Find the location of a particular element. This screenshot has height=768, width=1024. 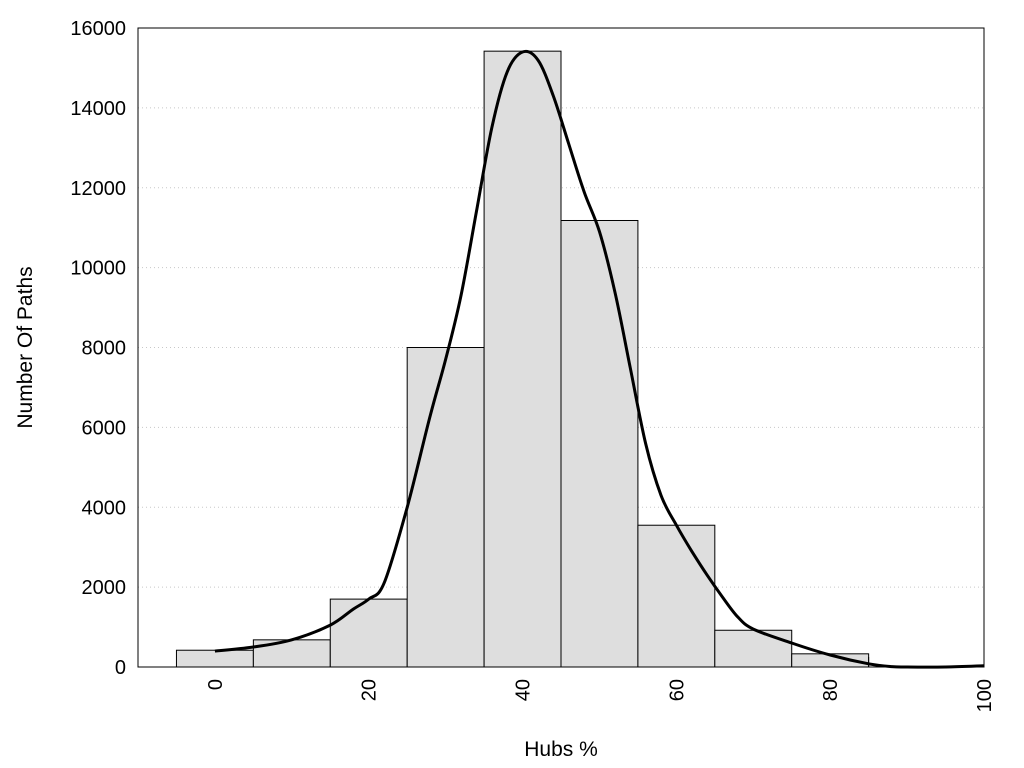

y-axis-title: Number Of Paths is located at coordinates (25, 347).